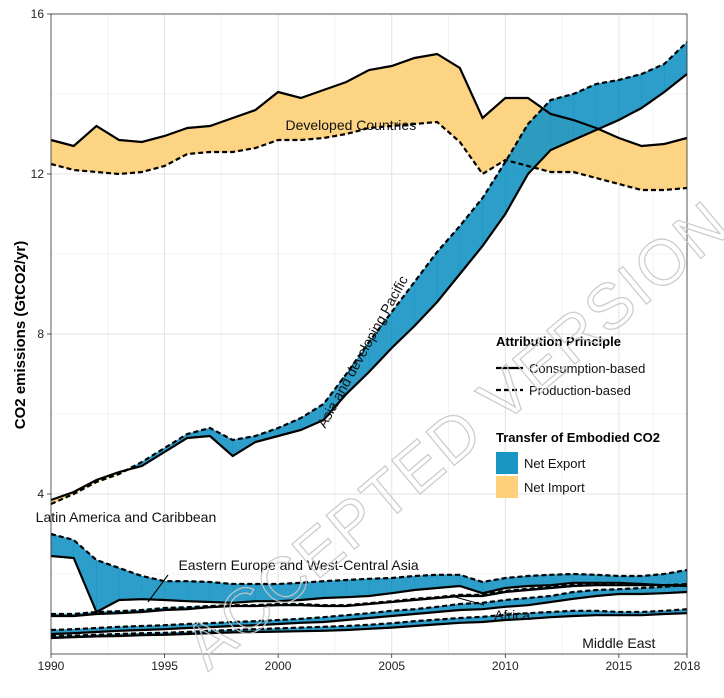 The height and width of the screenshot is (698, 724). Describe the element at coordinates (619, 666) in the screenshot. I see `x-tick-label: 2015` at that location.